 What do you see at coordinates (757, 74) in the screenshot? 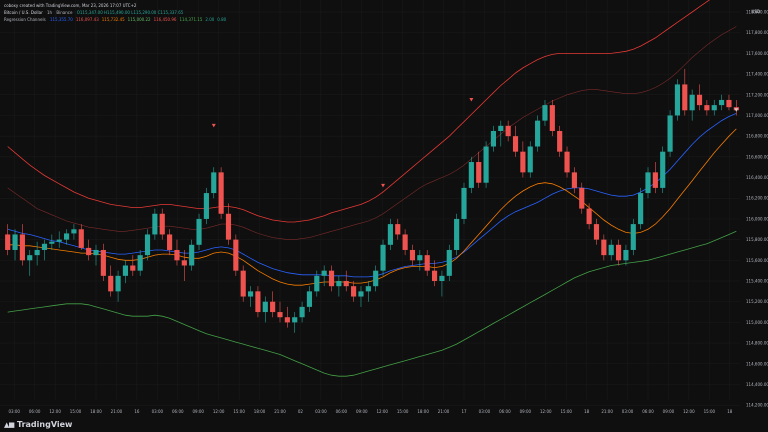
I see `price-tick-label: 117,400.00` at bounding box center [757, 74].